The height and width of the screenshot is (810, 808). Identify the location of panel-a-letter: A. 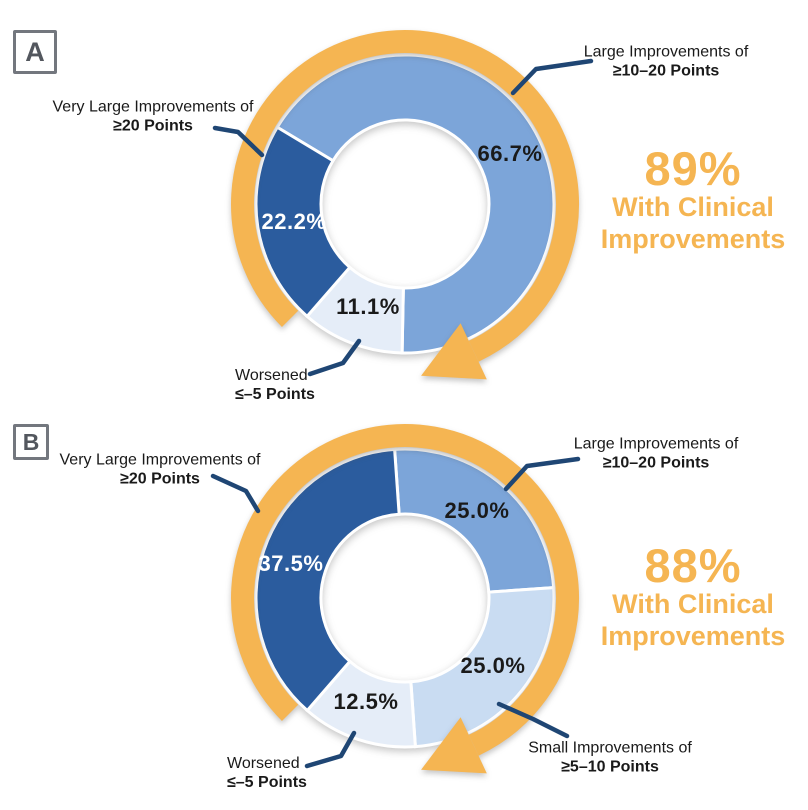
(35, 51).